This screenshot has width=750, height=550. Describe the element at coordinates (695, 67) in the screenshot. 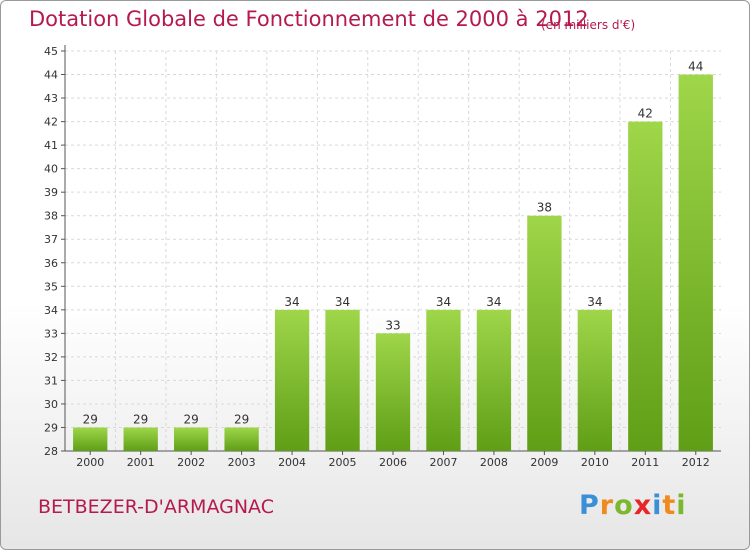

I see `bar-value-label: 44` at that location.